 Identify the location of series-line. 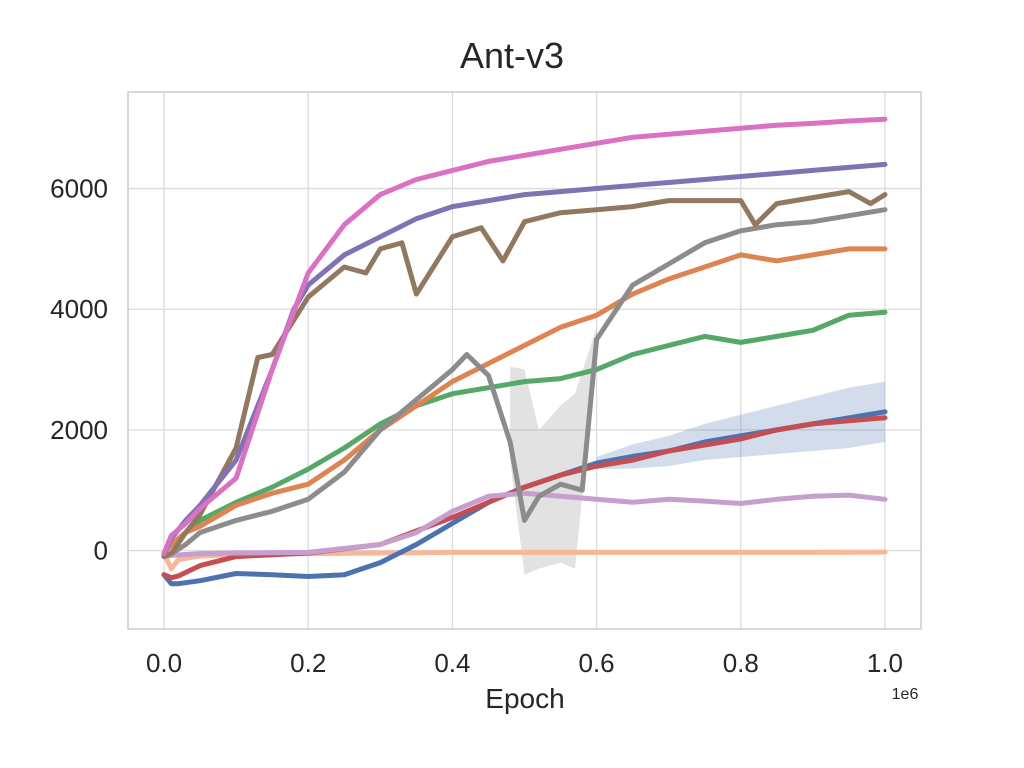
(524, 560).